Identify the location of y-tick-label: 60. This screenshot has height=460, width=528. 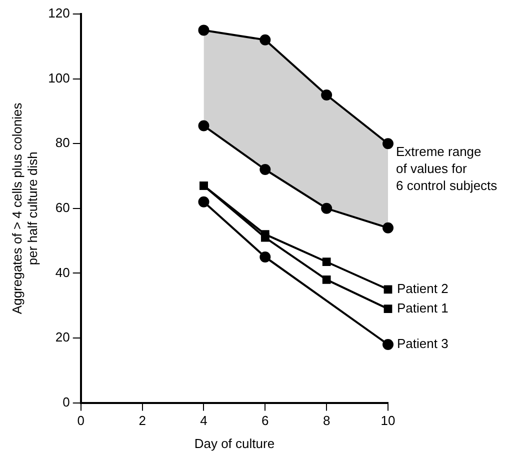
(62, 207).